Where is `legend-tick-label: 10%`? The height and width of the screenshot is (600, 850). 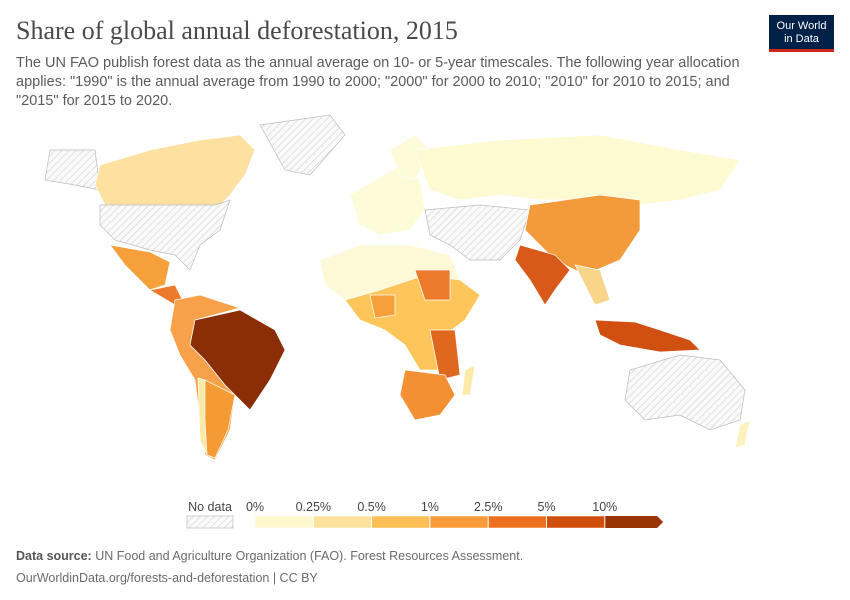
legend-tick-label: 10% is located at coordinates (604, 507).